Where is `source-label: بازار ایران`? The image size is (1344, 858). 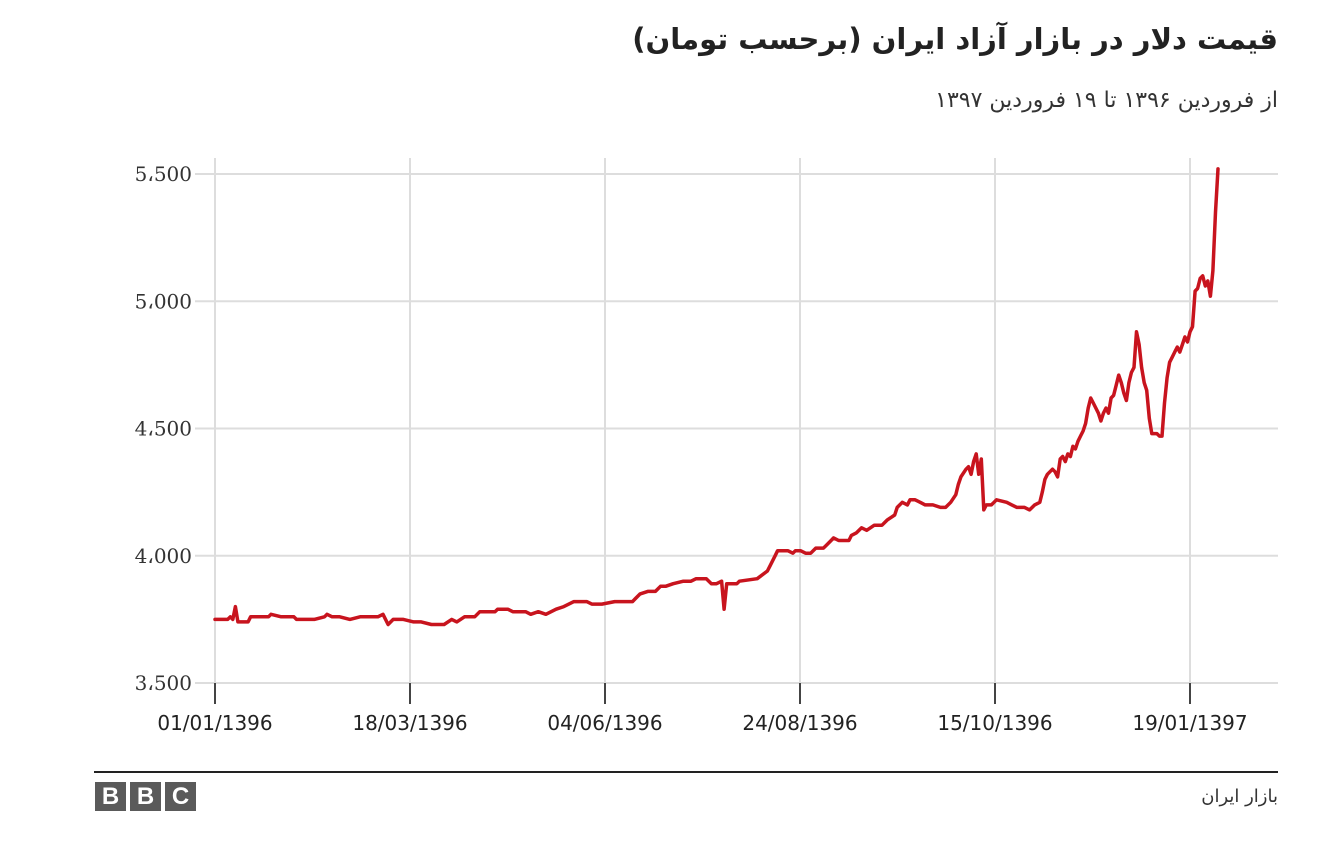
source-label: بازار ایران is located at coordinates (1239, 796).